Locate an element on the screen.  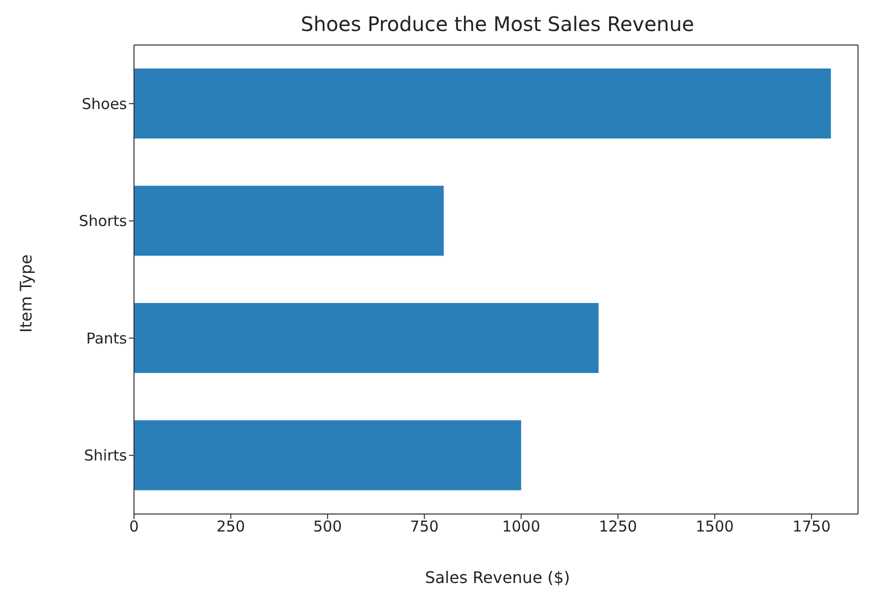
y-tick-label: Pants is located at coordinates (107, 338).